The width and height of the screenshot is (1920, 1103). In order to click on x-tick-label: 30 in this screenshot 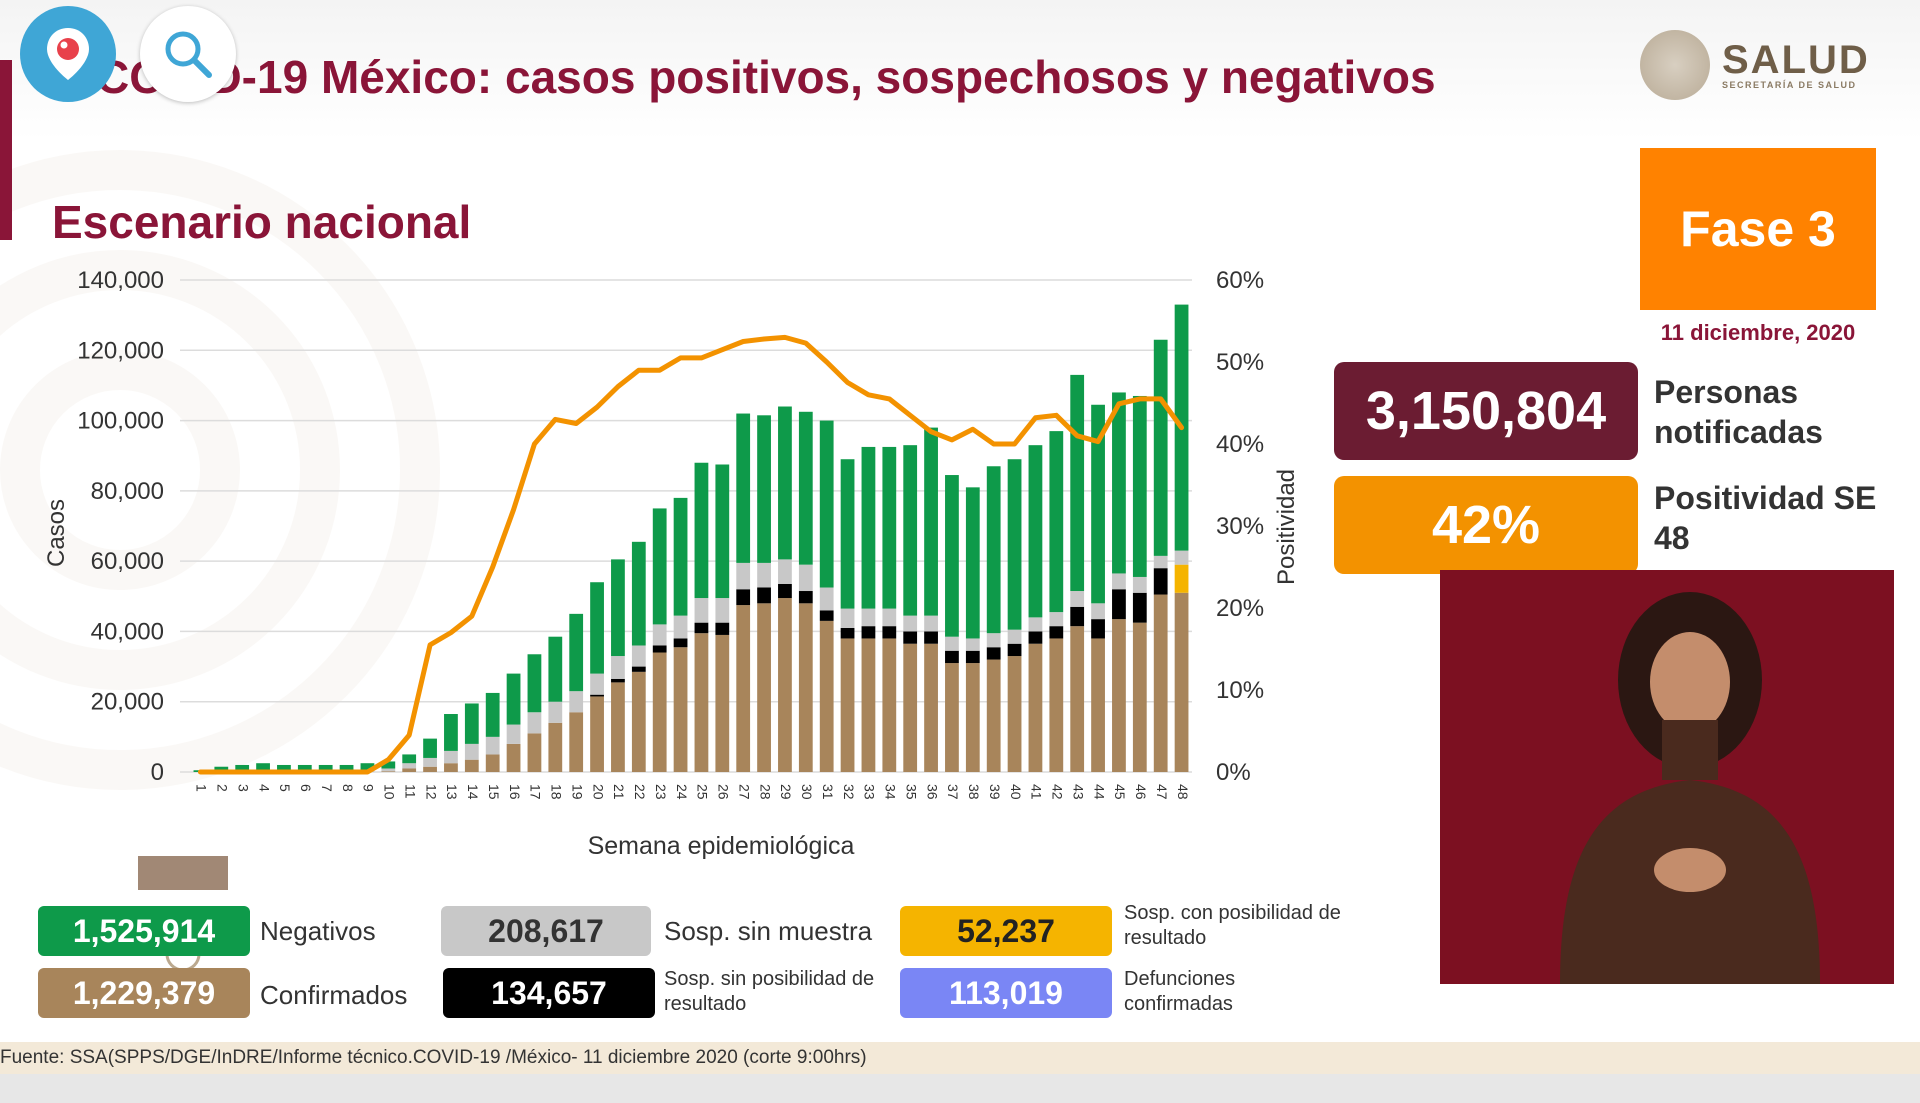, I will do `click(807, 792)`.